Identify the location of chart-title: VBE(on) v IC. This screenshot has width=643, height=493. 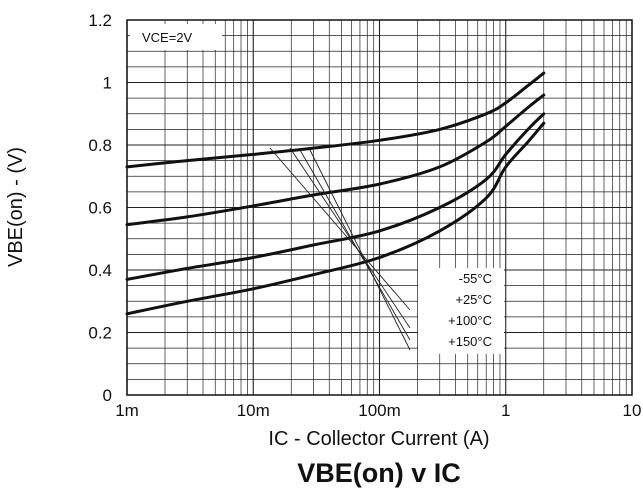
(379, 473).